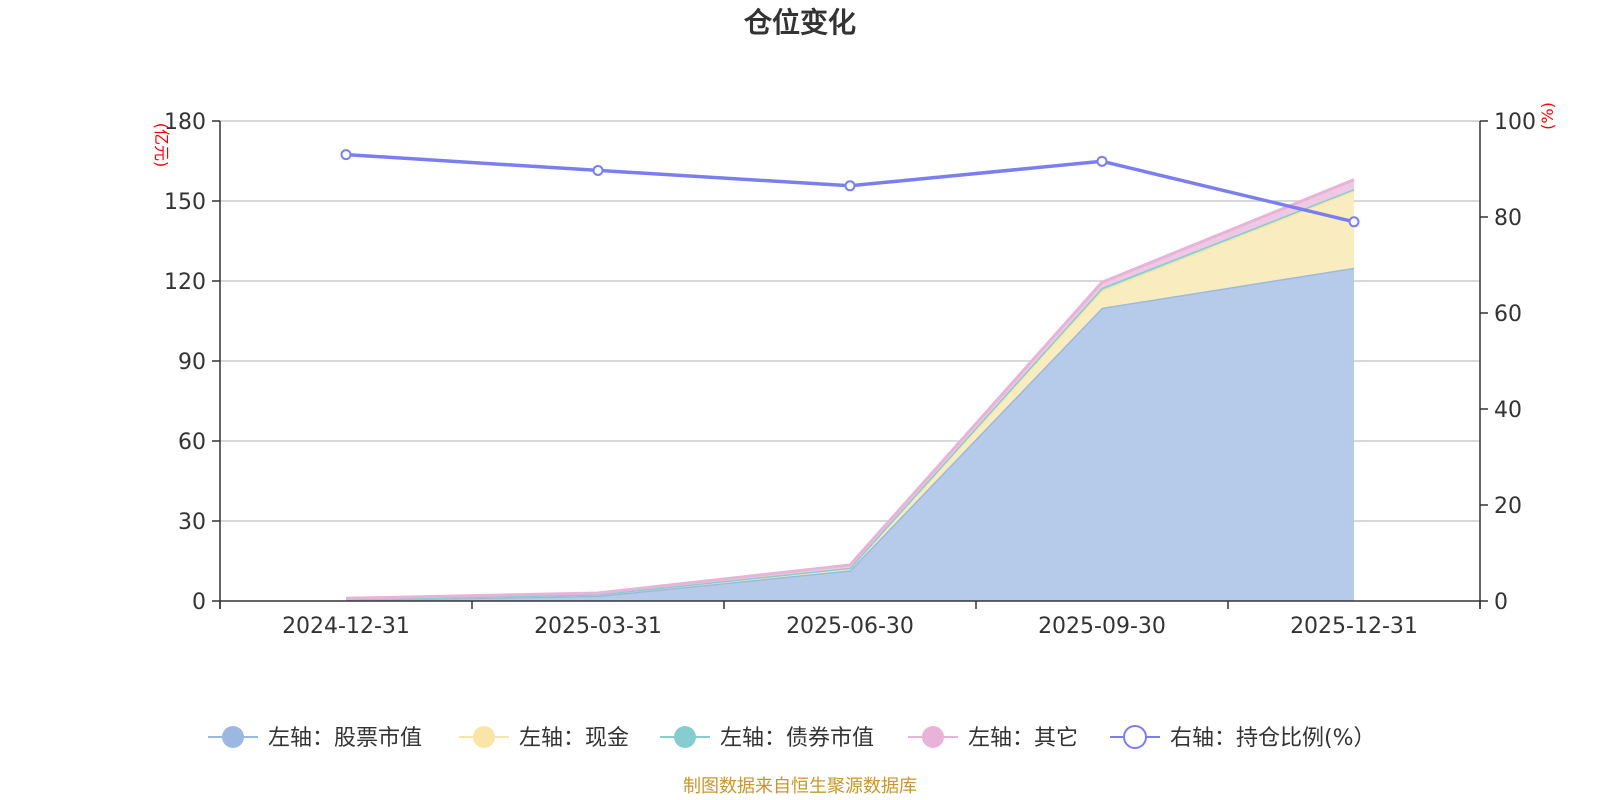  What do you see at coordinates (1508, 410) in the screenshot?
I see `right-axis-tick-label: 40` at bounding box center [1508, 410].